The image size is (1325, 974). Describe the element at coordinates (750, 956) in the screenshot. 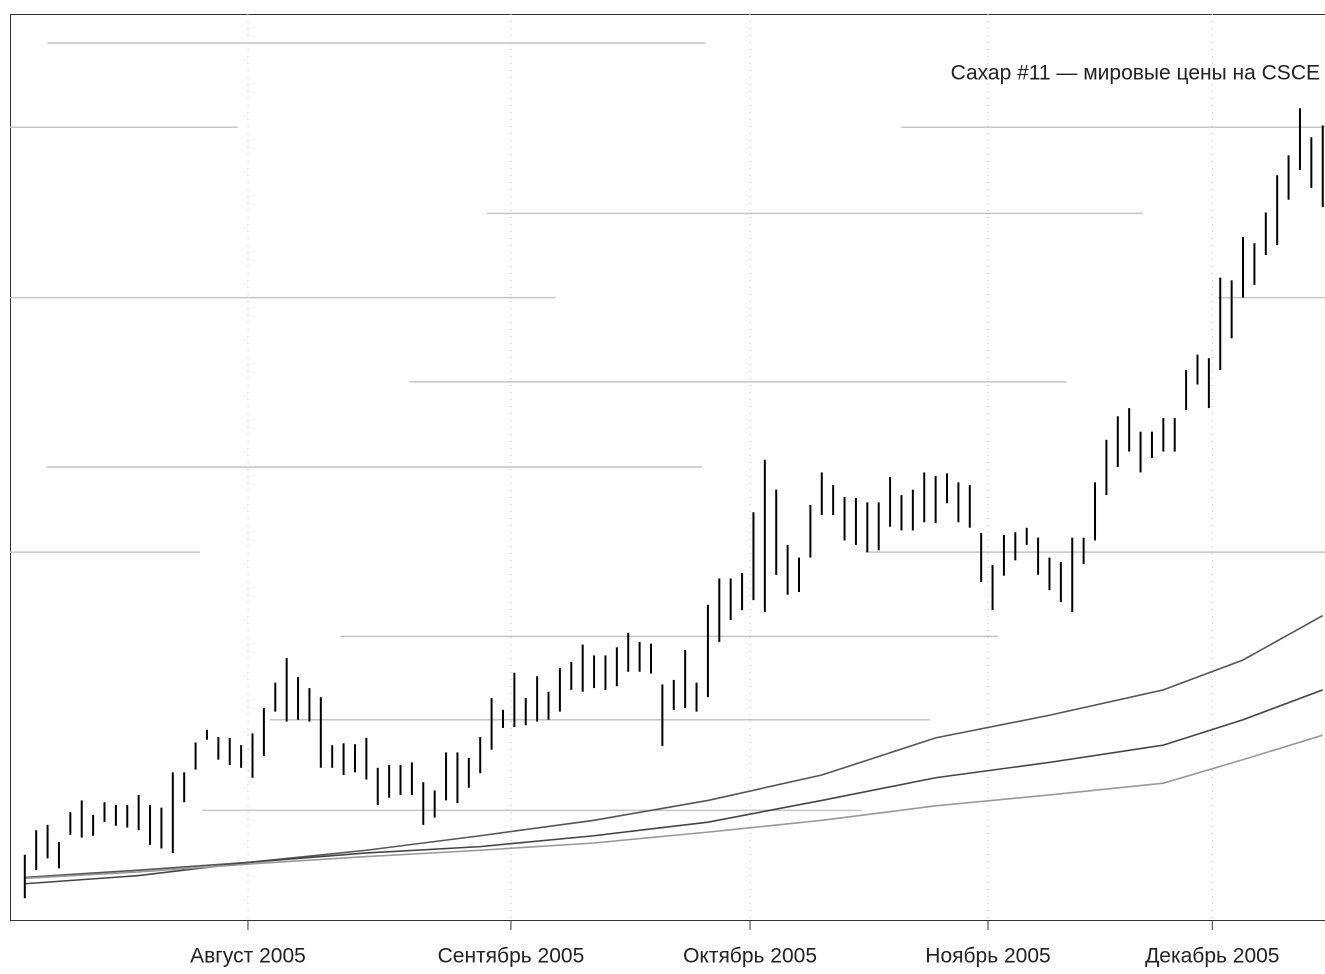

I see `x-tick-label: Октябрь 2005` at that location.